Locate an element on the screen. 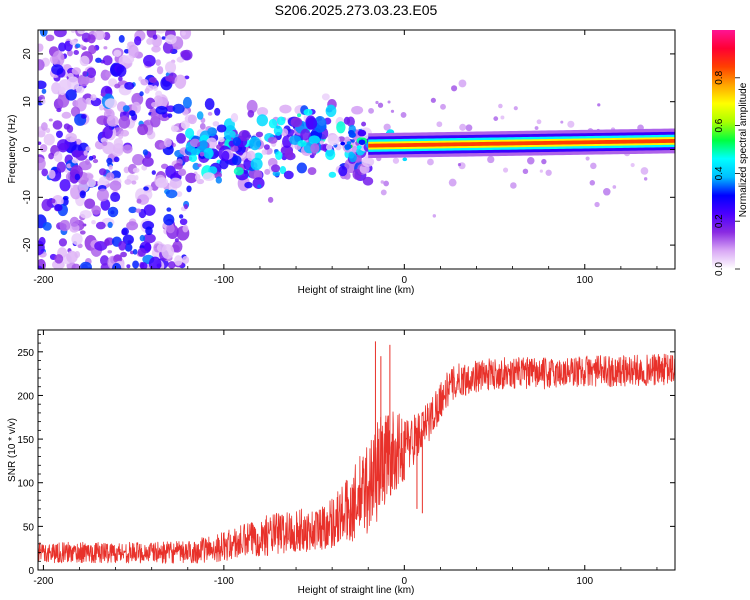 This screenshot has height=600, width=750. snr-ylabel: SNR (10 * v/v) is located at coordinates (12, 450).